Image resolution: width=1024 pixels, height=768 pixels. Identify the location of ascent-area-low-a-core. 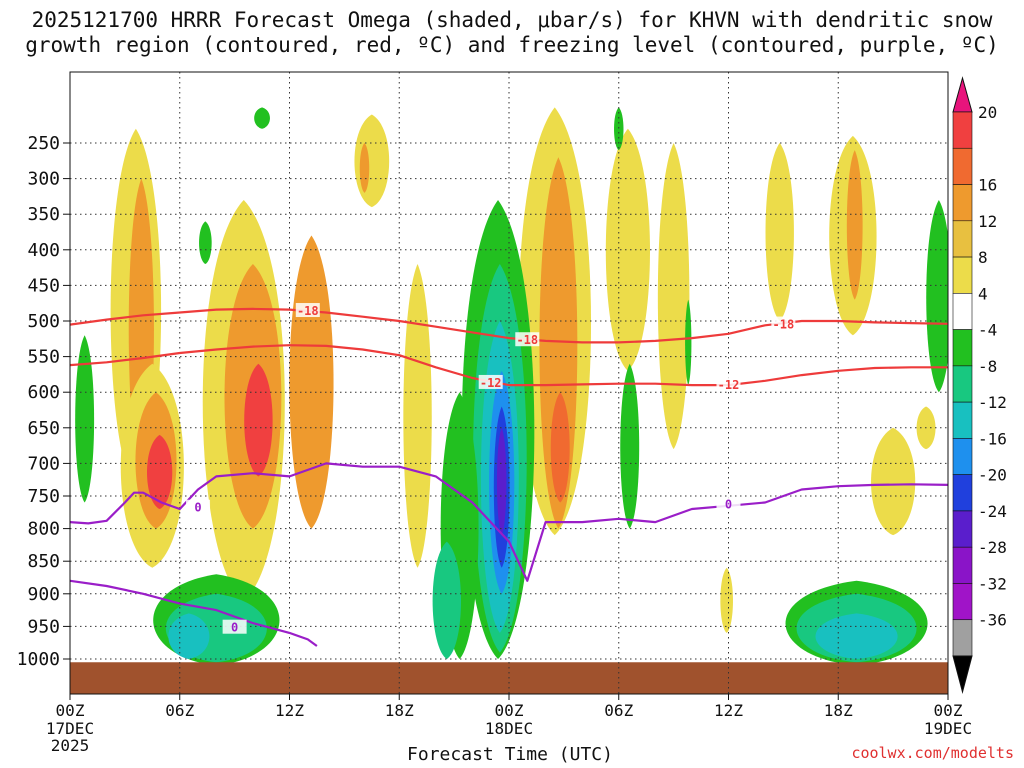
(189, 636).